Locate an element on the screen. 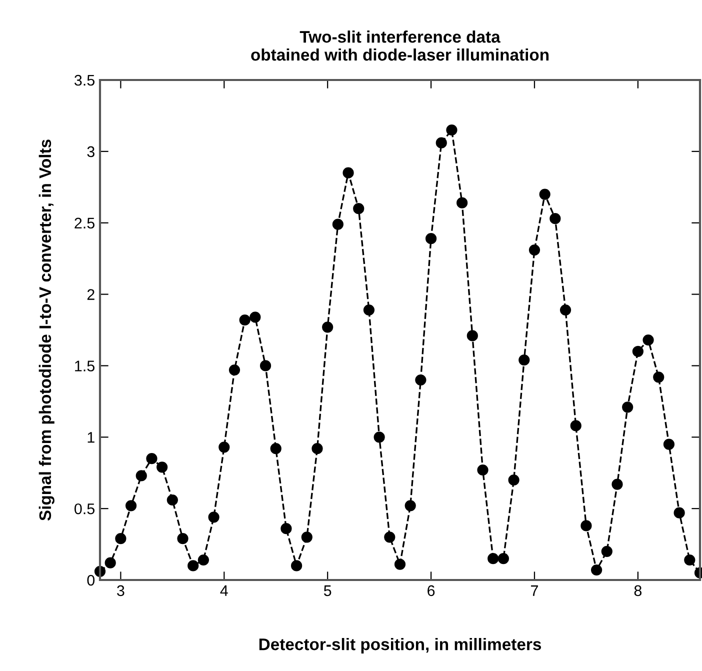 This screenshot has height=671, width=702. y-tick-label: 2 is located at coordinates (90, 294).